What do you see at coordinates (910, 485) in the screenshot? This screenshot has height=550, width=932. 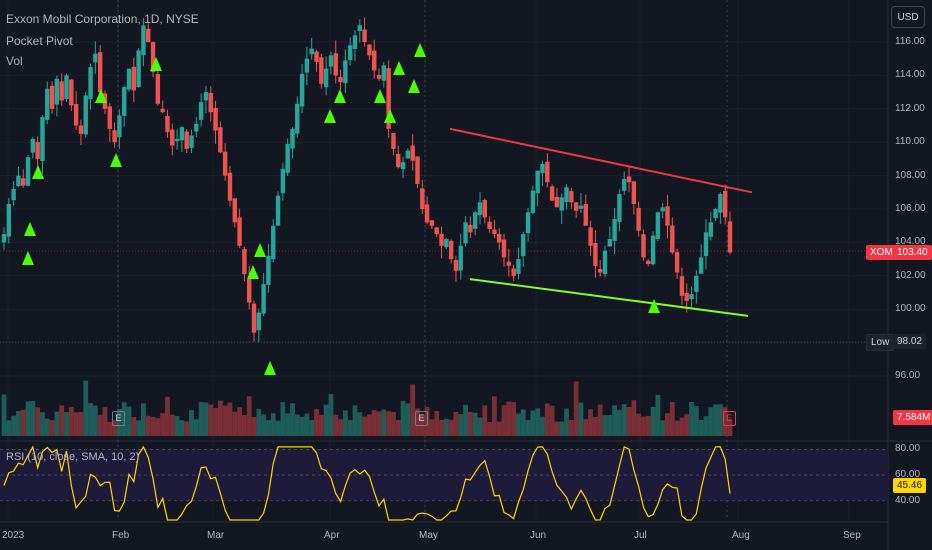 I see `rsi-value-tag: 45.46` at bounding box center [910, 485].